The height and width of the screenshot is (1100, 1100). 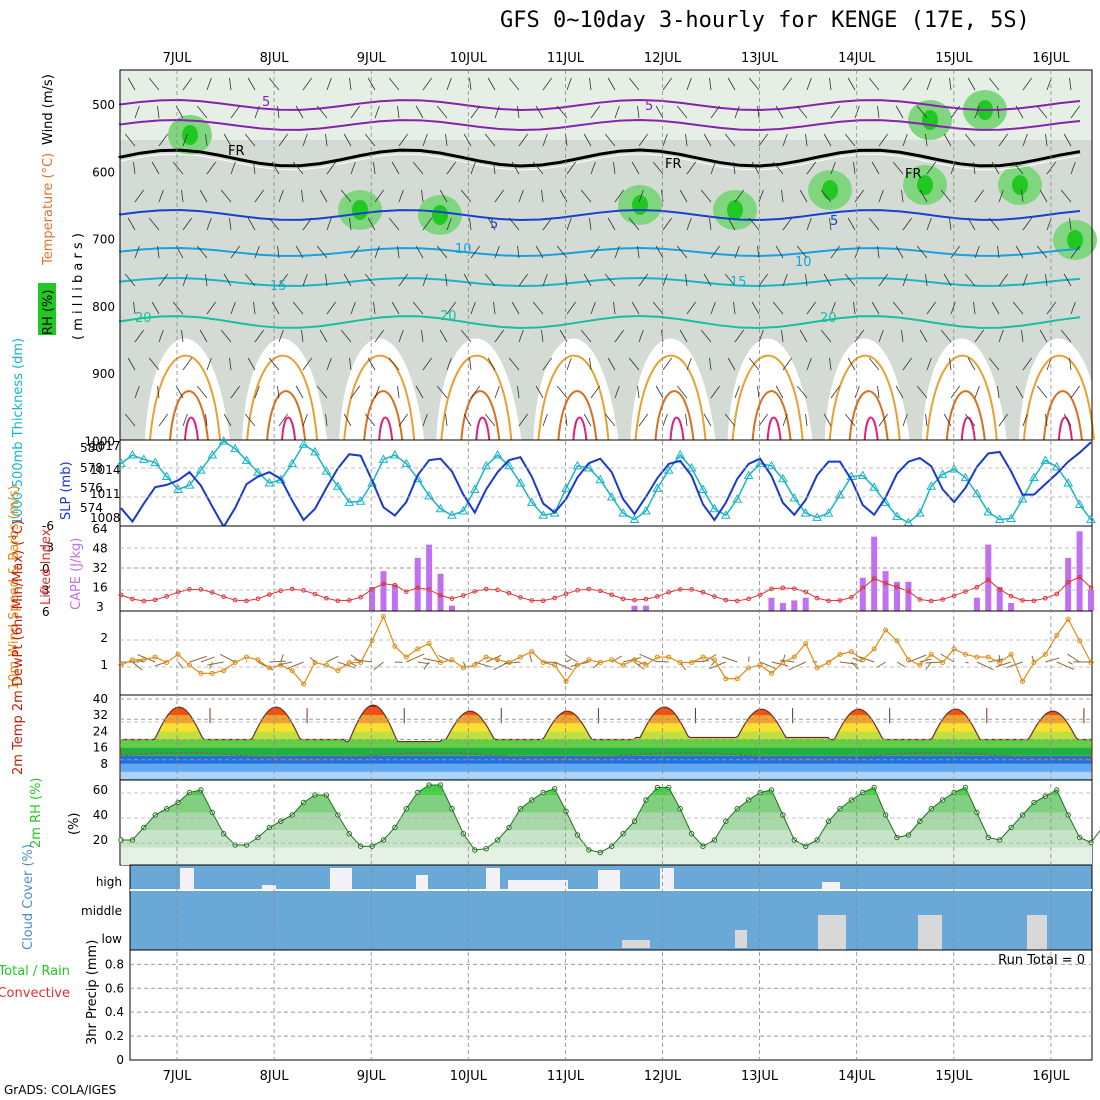 I want to click on pressure-tick-label: 900, so click(x=103, y=374).